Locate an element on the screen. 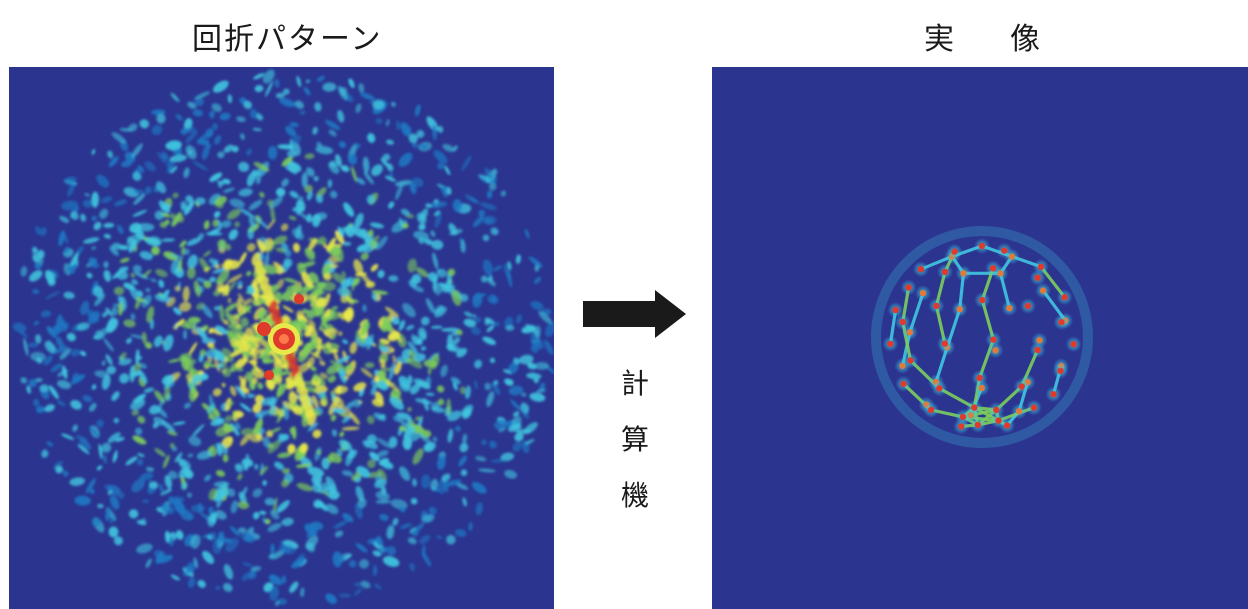  computer-label-char-2: 算 is located at coordinates (634, 439).